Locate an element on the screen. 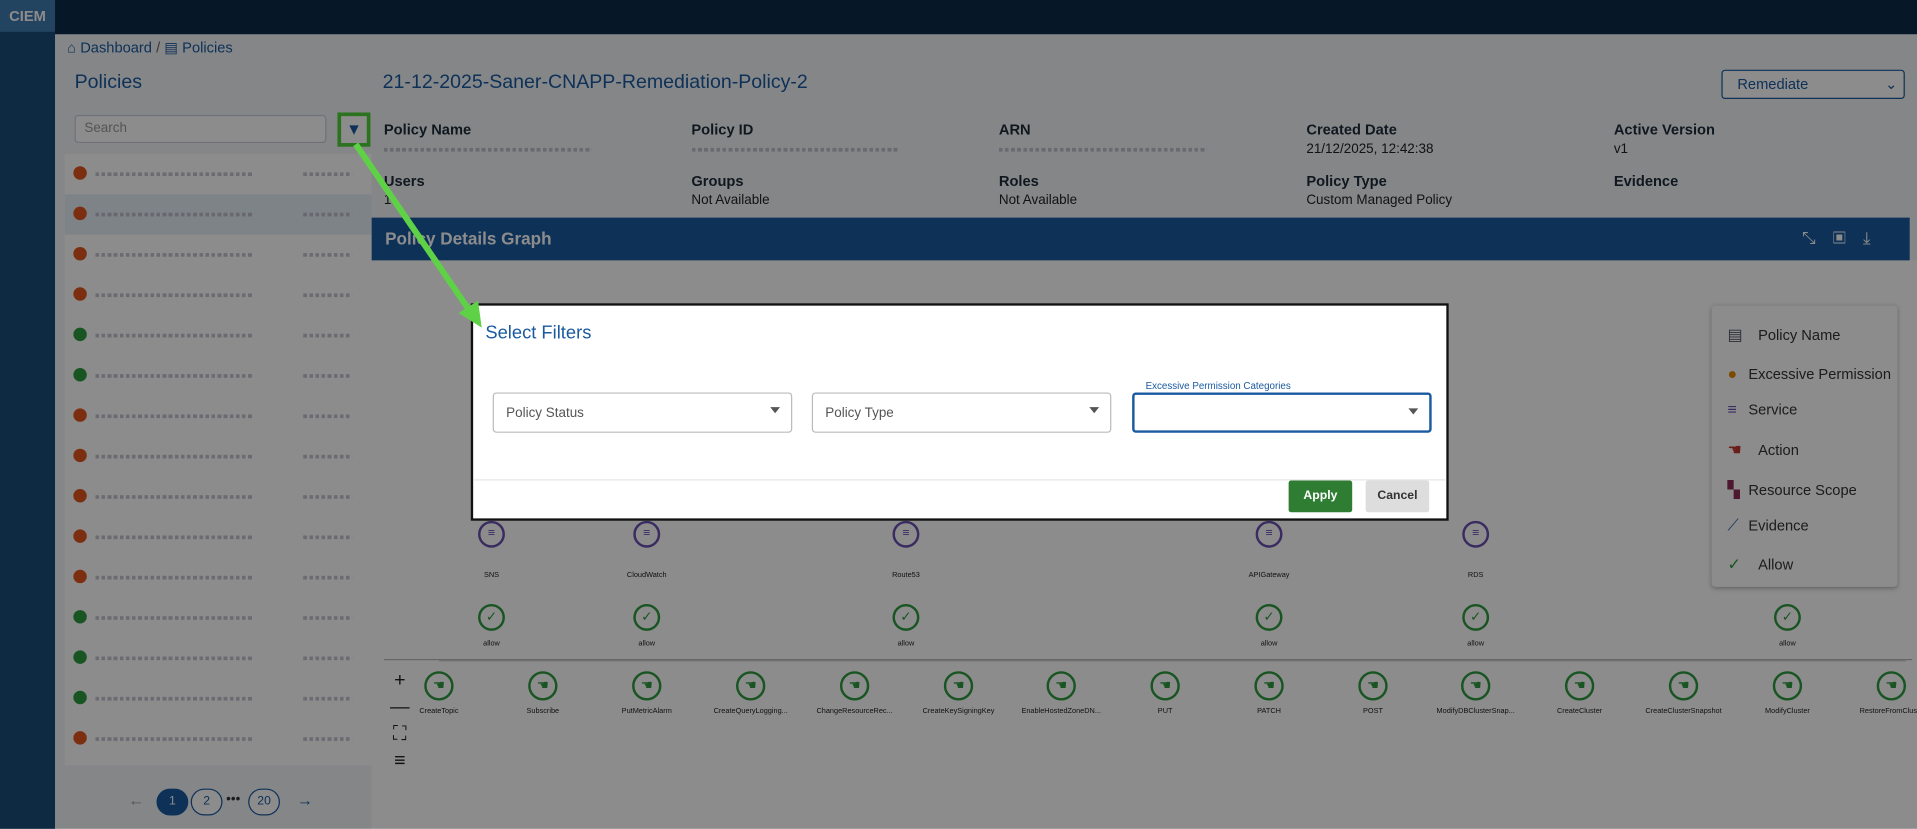 The height and width of the screenshot is (829, 1917). page-button: 2 is located at coordinates (206, 802).